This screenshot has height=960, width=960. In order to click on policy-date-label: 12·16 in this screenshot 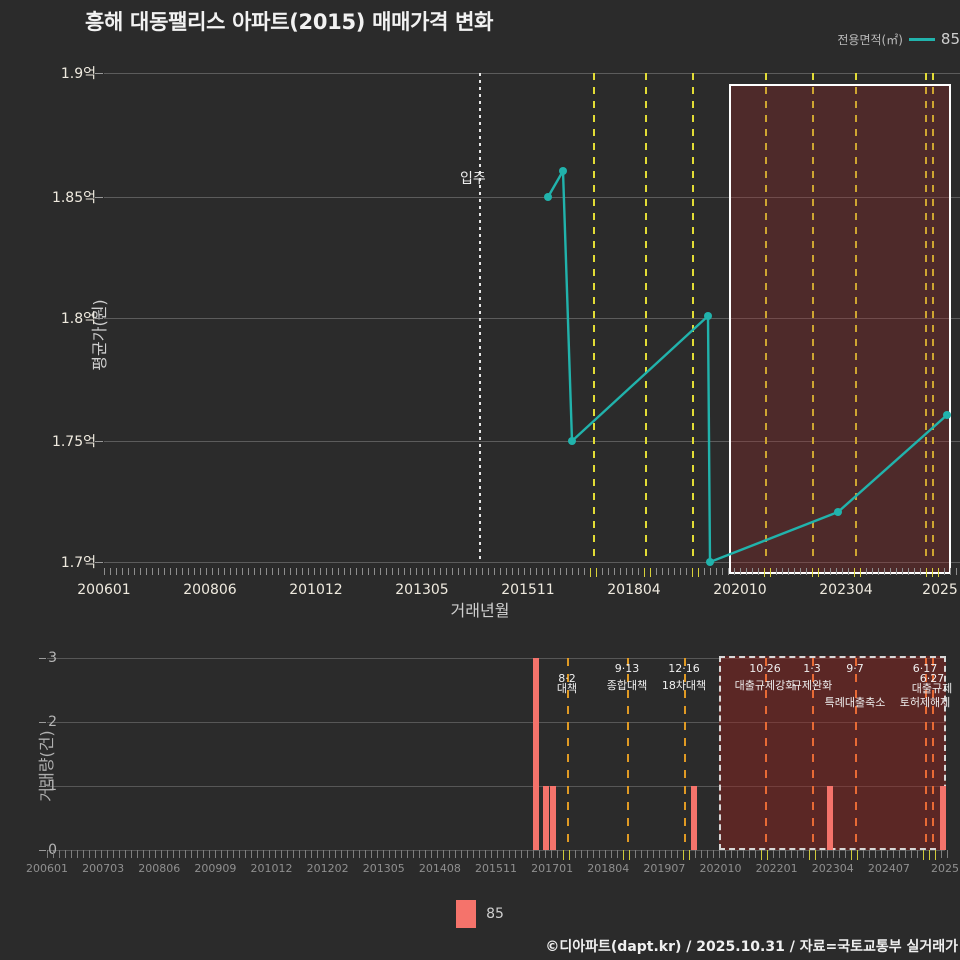, I will do `click(684, 668)`.